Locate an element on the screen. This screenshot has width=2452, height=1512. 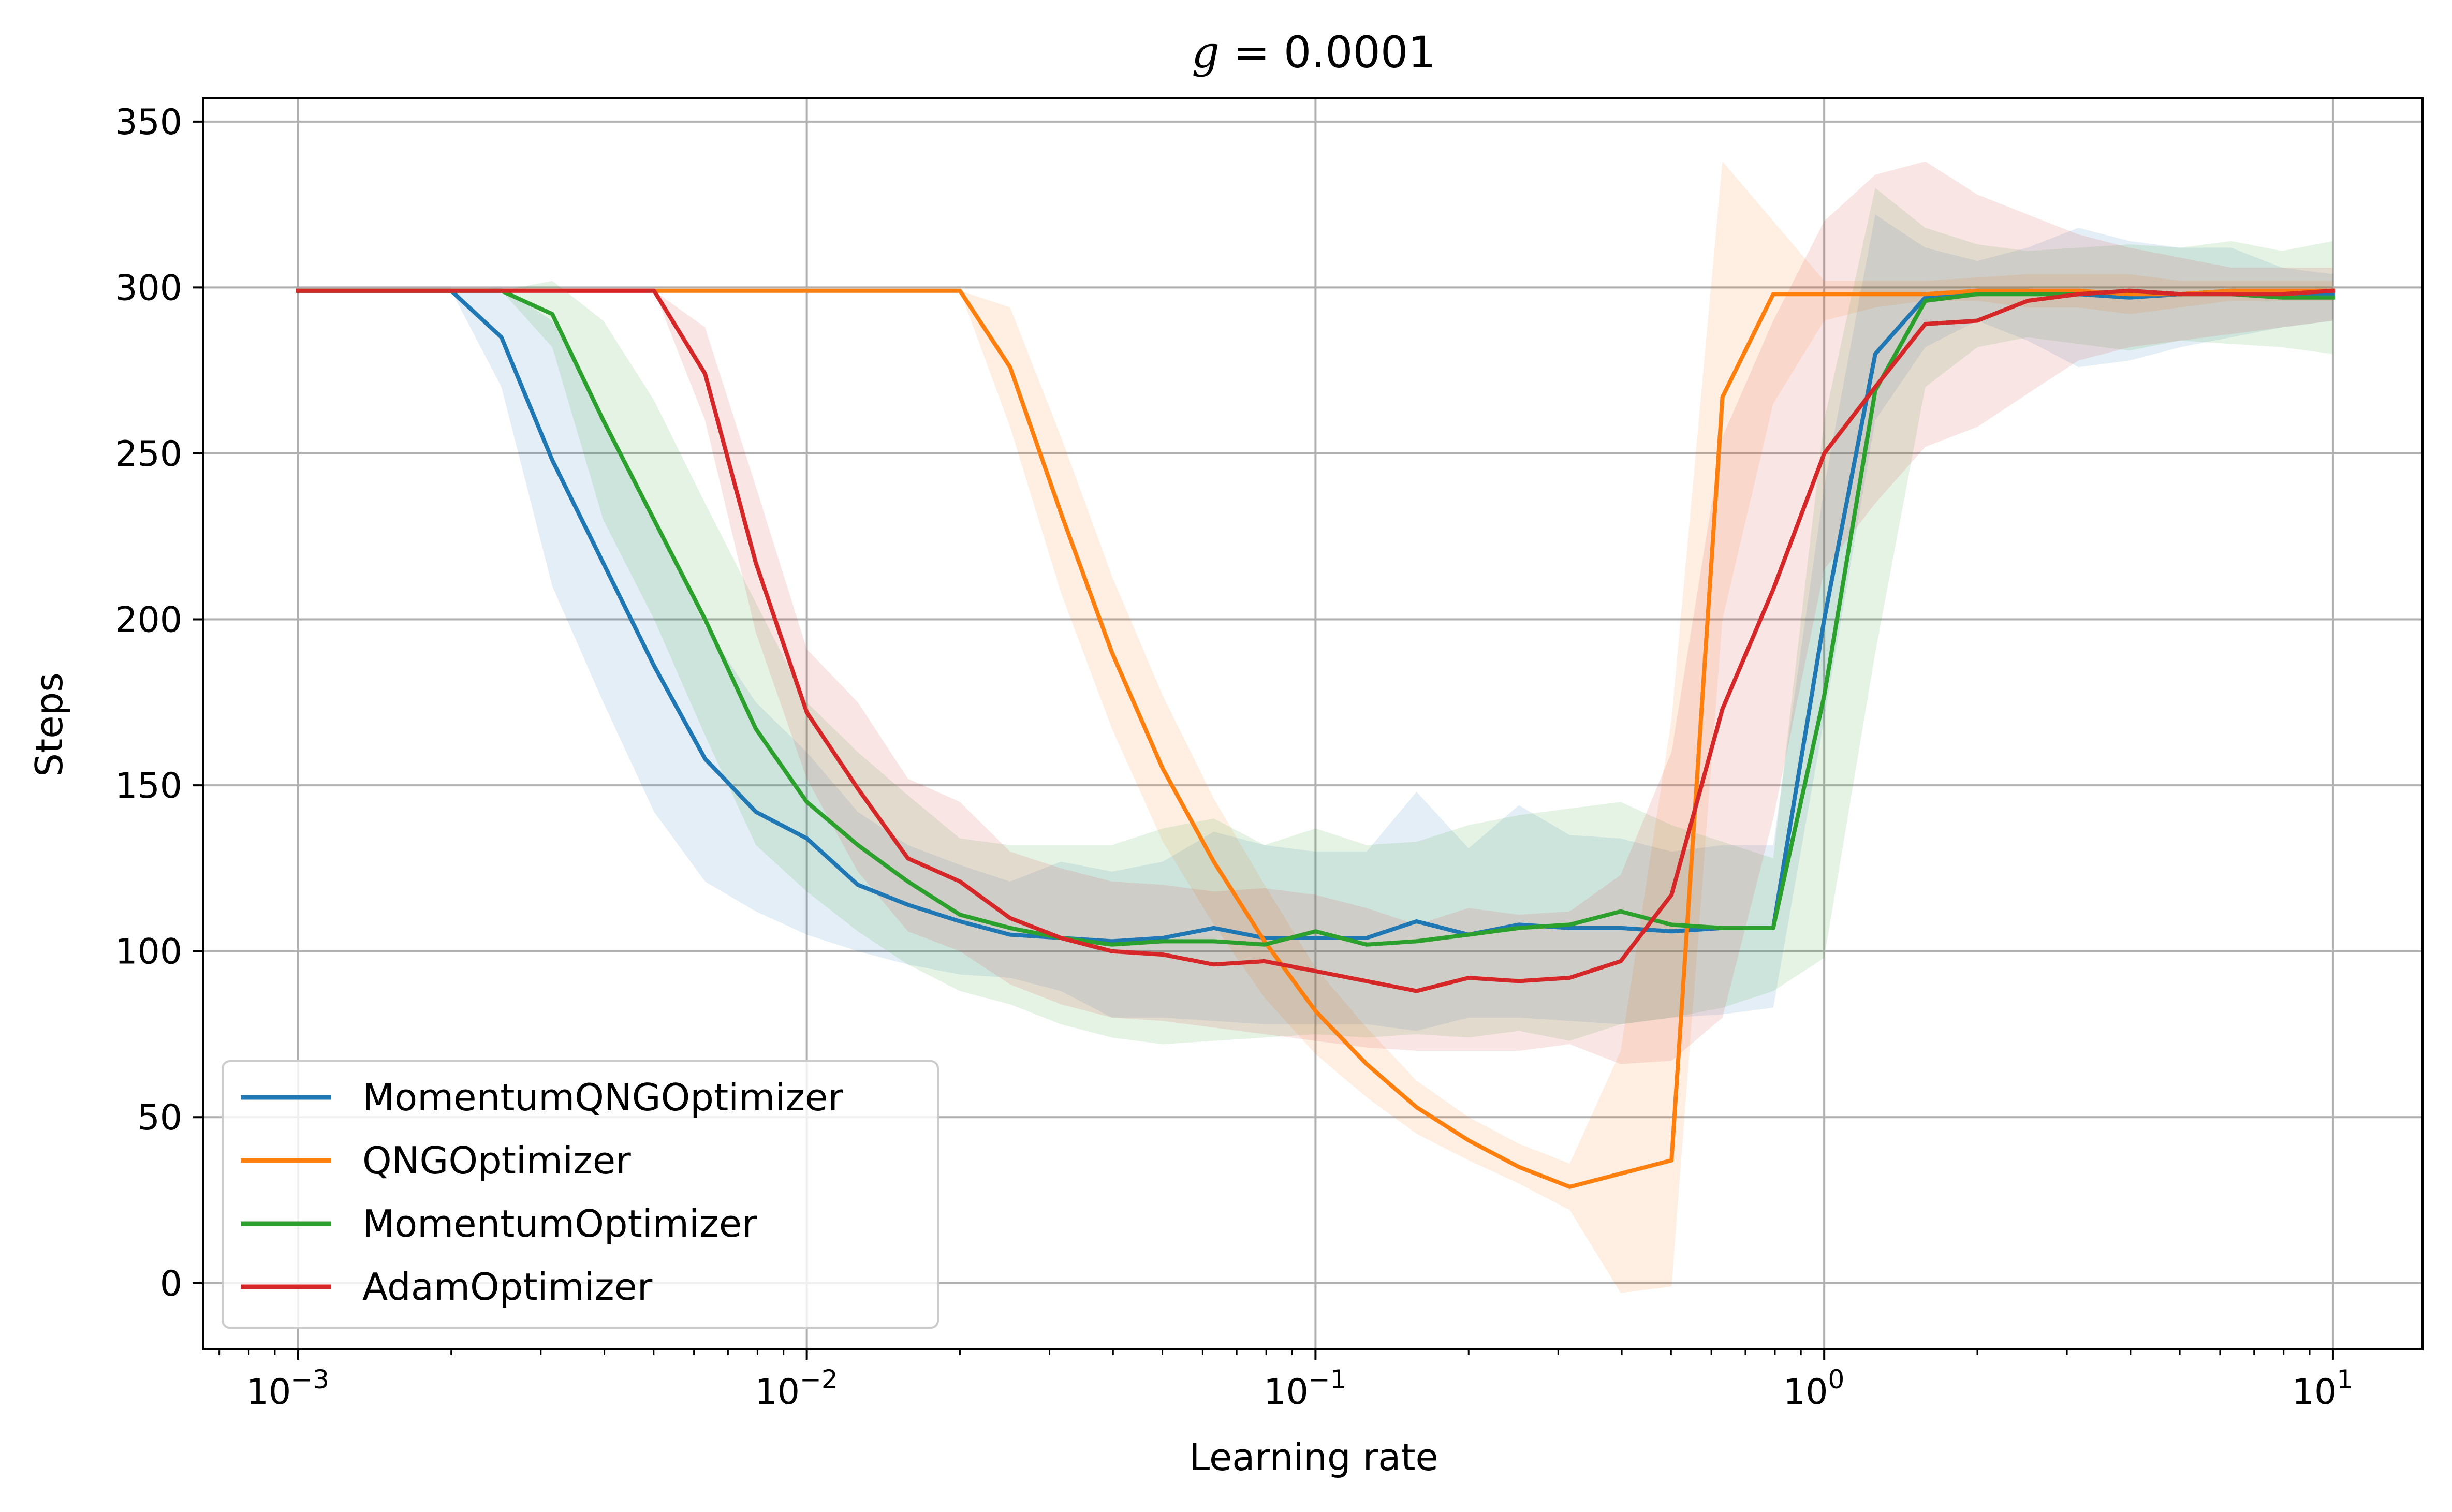
x-tick-label: 10¹ is located at coordinates (2323, 1388).